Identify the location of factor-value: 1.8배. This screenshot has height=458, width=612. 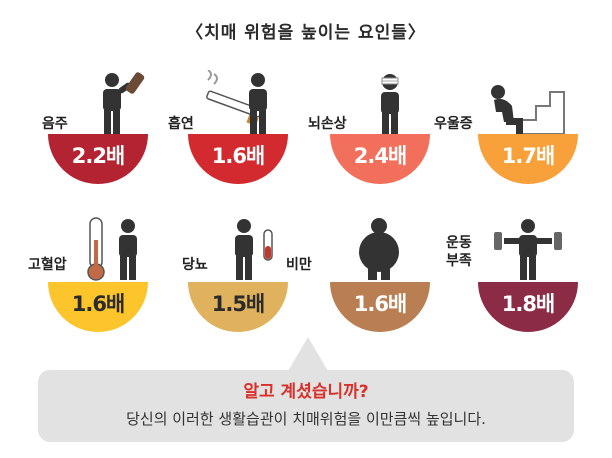
(528, 304).